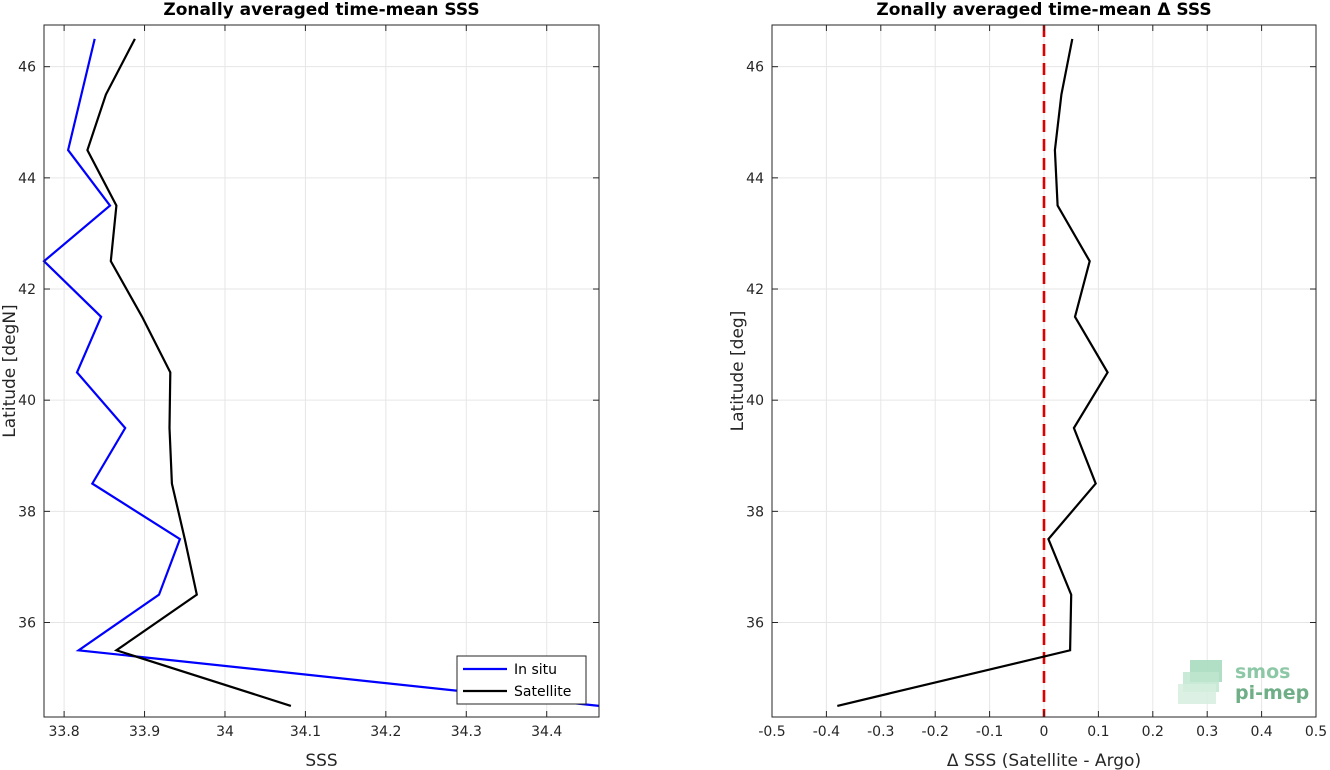  I want to click on x-tick-label: 0.4, so click(1261, 732).